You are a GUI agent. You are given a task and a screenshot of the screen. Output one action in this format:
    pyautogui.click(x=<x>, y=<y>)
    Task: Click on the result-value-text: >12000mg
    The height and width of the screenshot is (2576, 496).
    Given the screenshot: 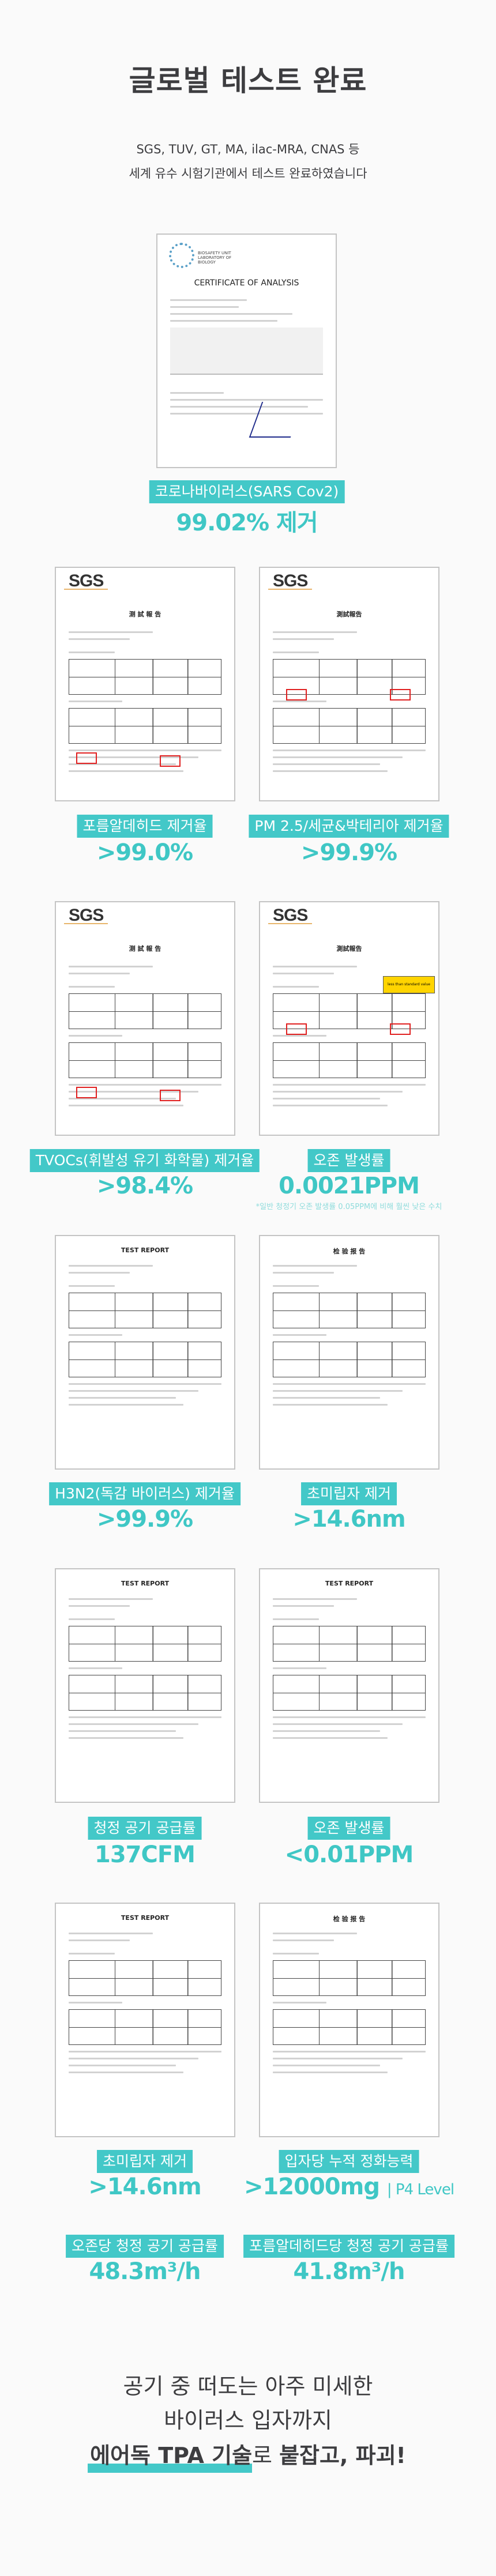 What is the action you would take?
    pyautogui.click(x=312, y=2187)
    